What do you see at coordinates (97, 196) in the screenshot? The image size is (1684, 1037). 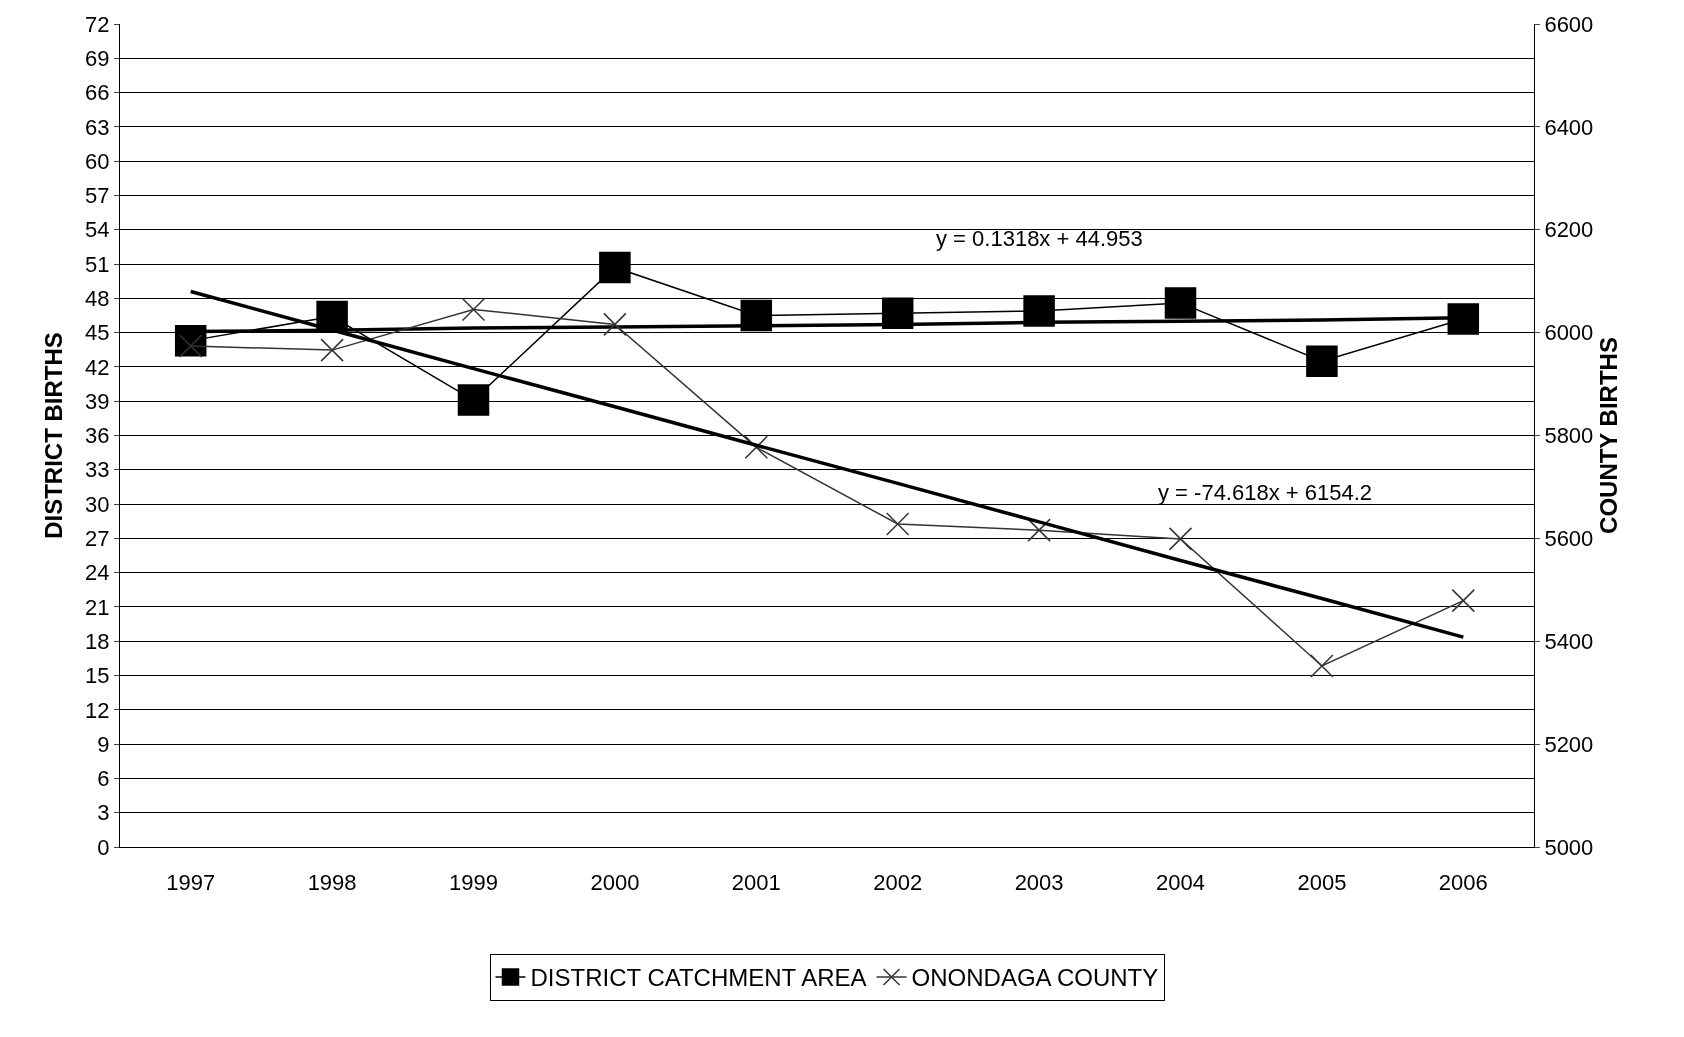 I see `y-tick-label: 57` at bounding box center [97, 196].